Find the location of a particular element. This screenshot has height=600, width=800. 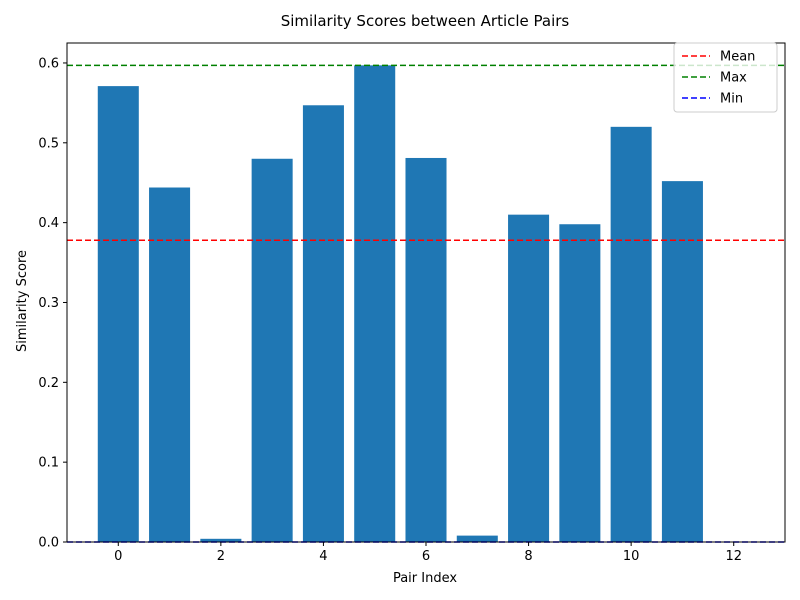

legend: Mean Max Min is located at coordinates (725, 77).